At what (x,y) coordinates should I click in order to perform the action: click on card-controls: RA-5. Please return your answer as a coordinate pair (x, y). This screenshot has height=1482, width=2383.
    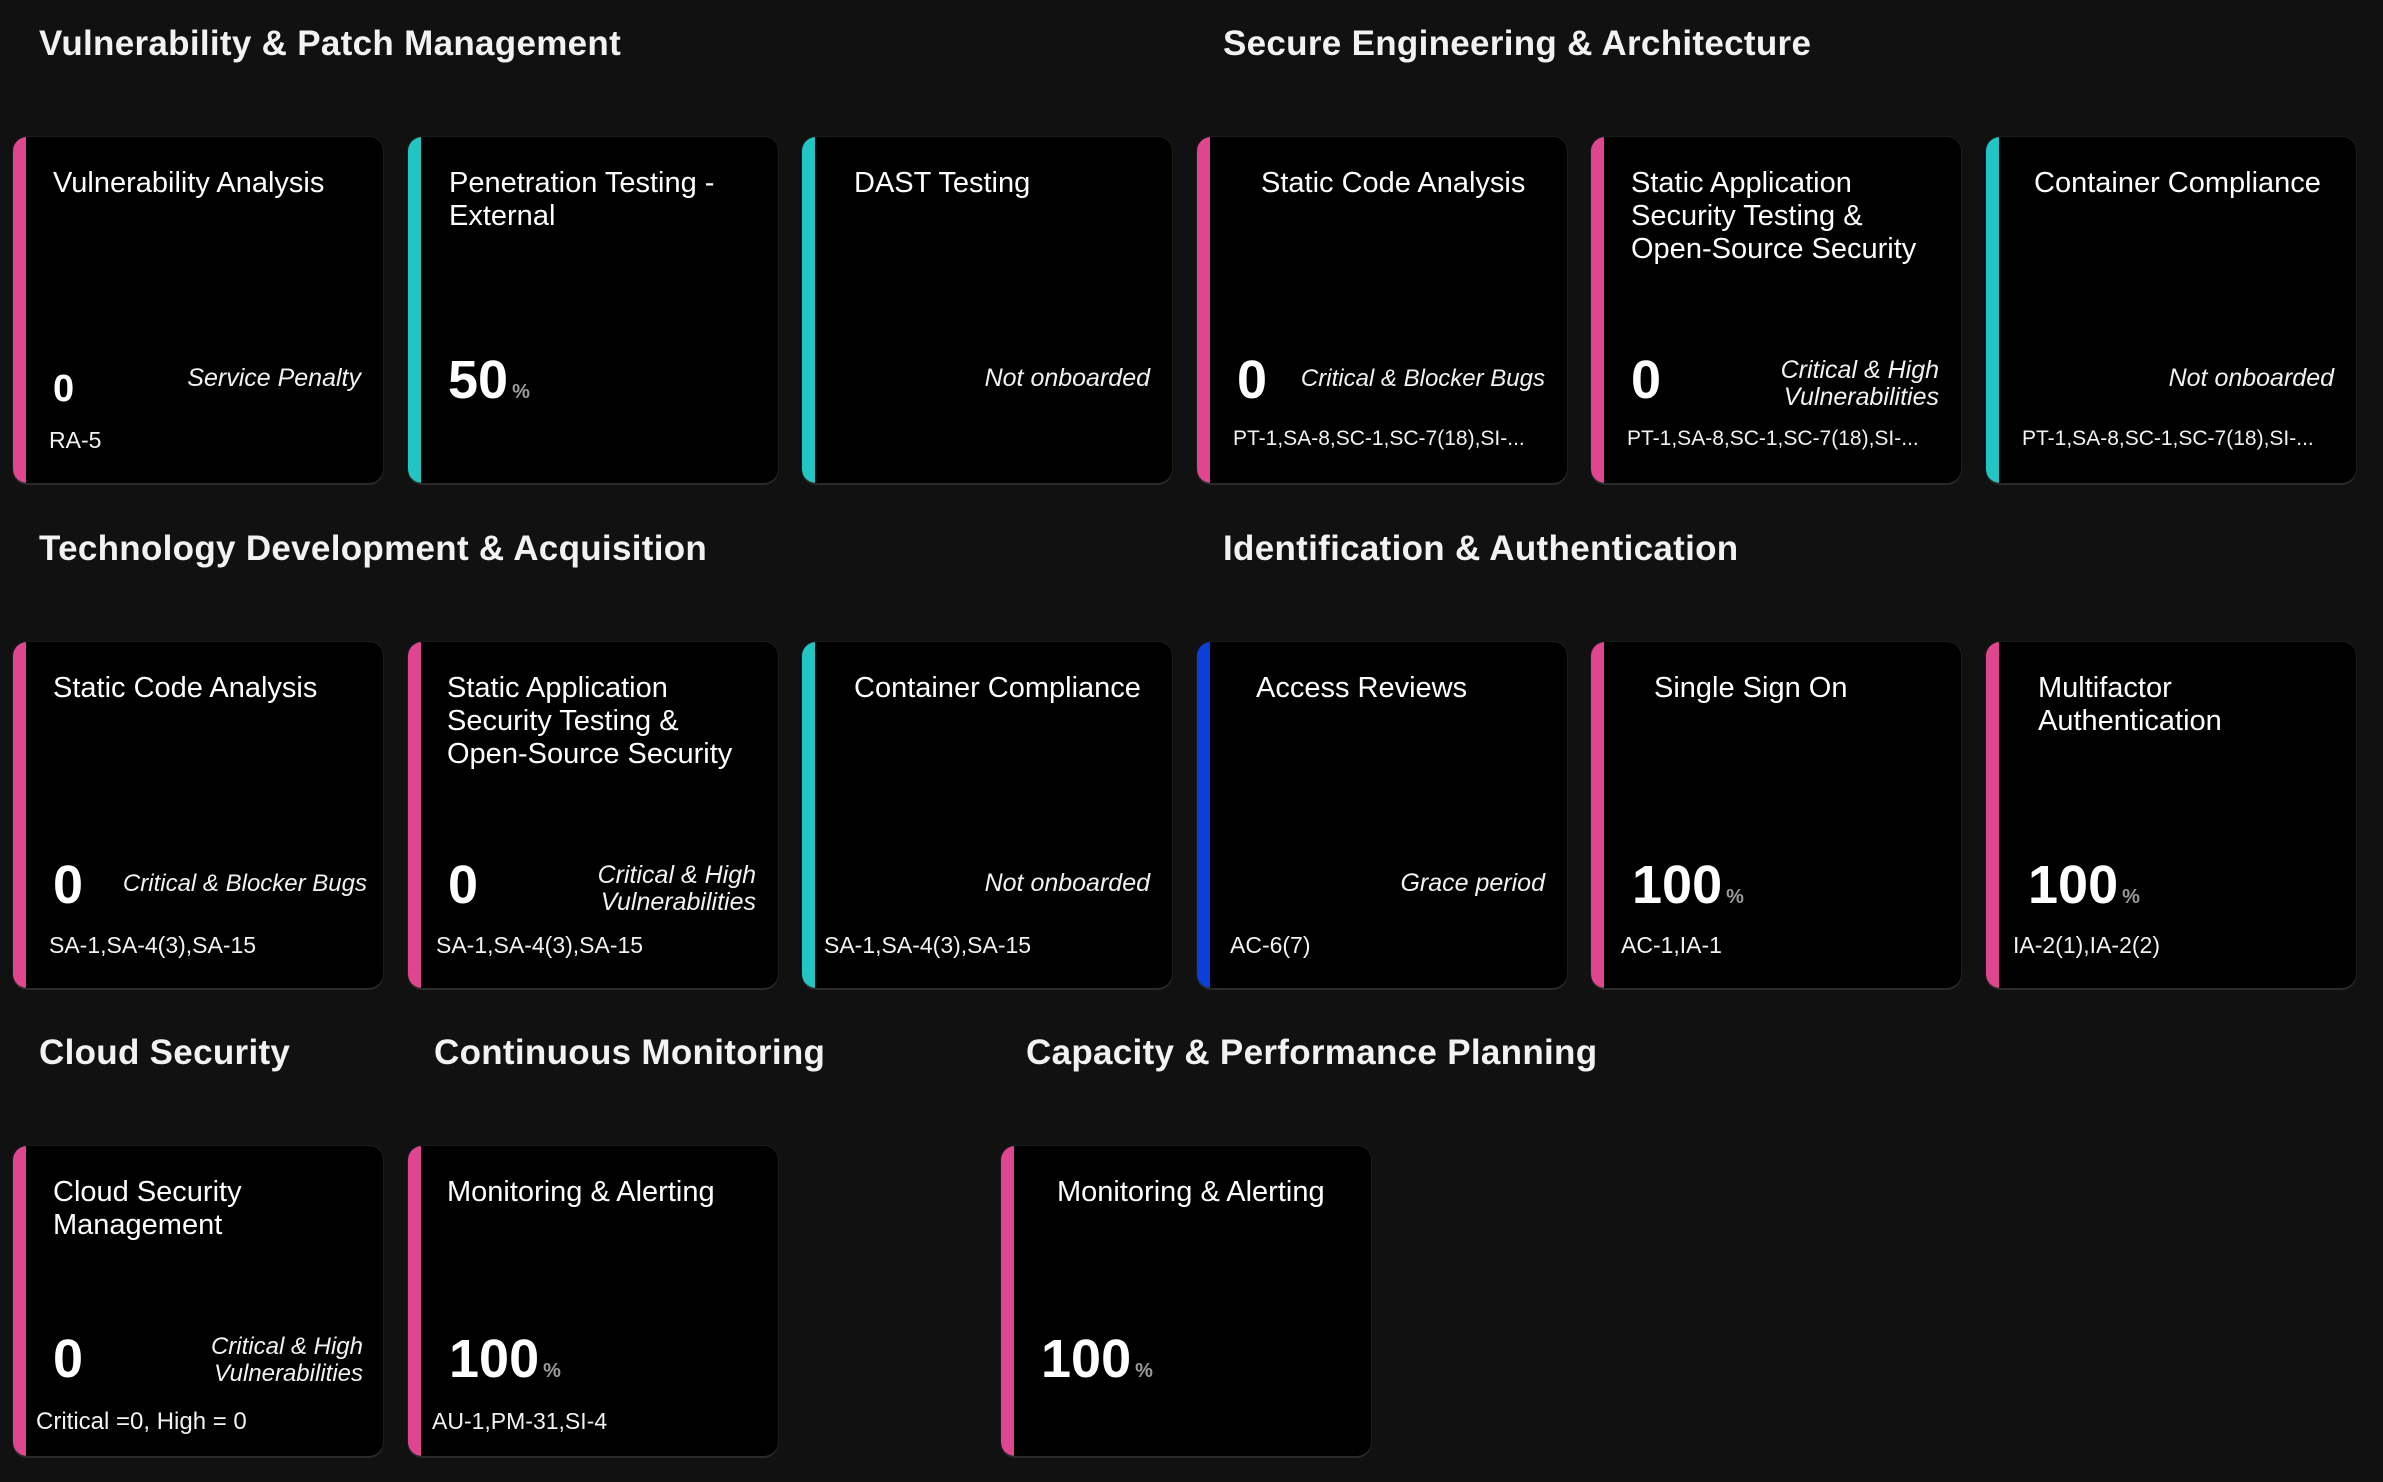
    Looking at the image, I should click on (75, 440).